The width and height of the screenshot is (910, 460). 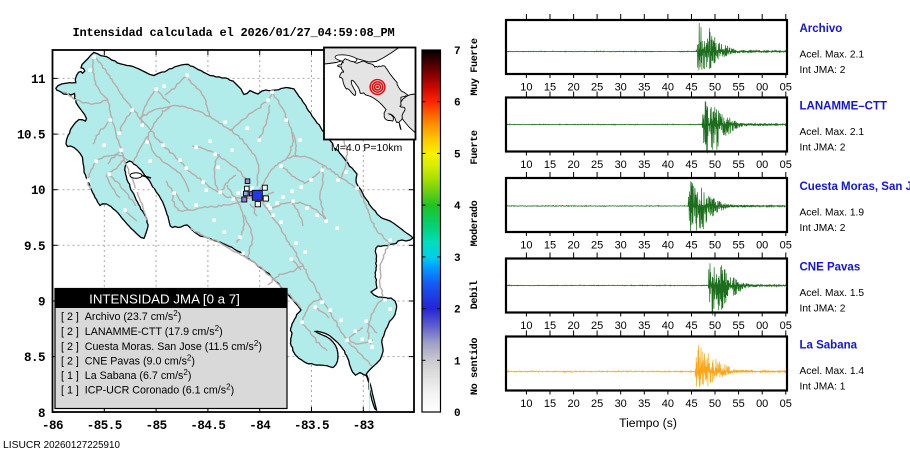 What do you see at coordinates (260, 426) in the screenshot?
I see `svg-text: -84` at bounding box center [260, 426].